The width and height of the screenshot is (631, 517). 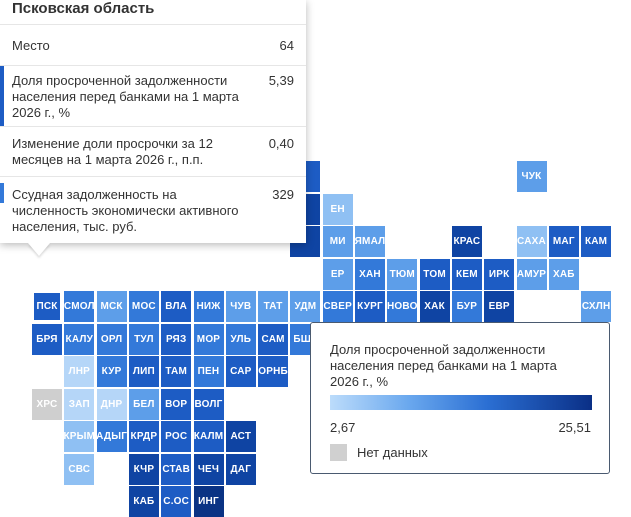 What do you see at coordinates (79, 436) in the screenshot?
I see `region-tile-крым: КРЫМ` at bounding box center [79, 436].